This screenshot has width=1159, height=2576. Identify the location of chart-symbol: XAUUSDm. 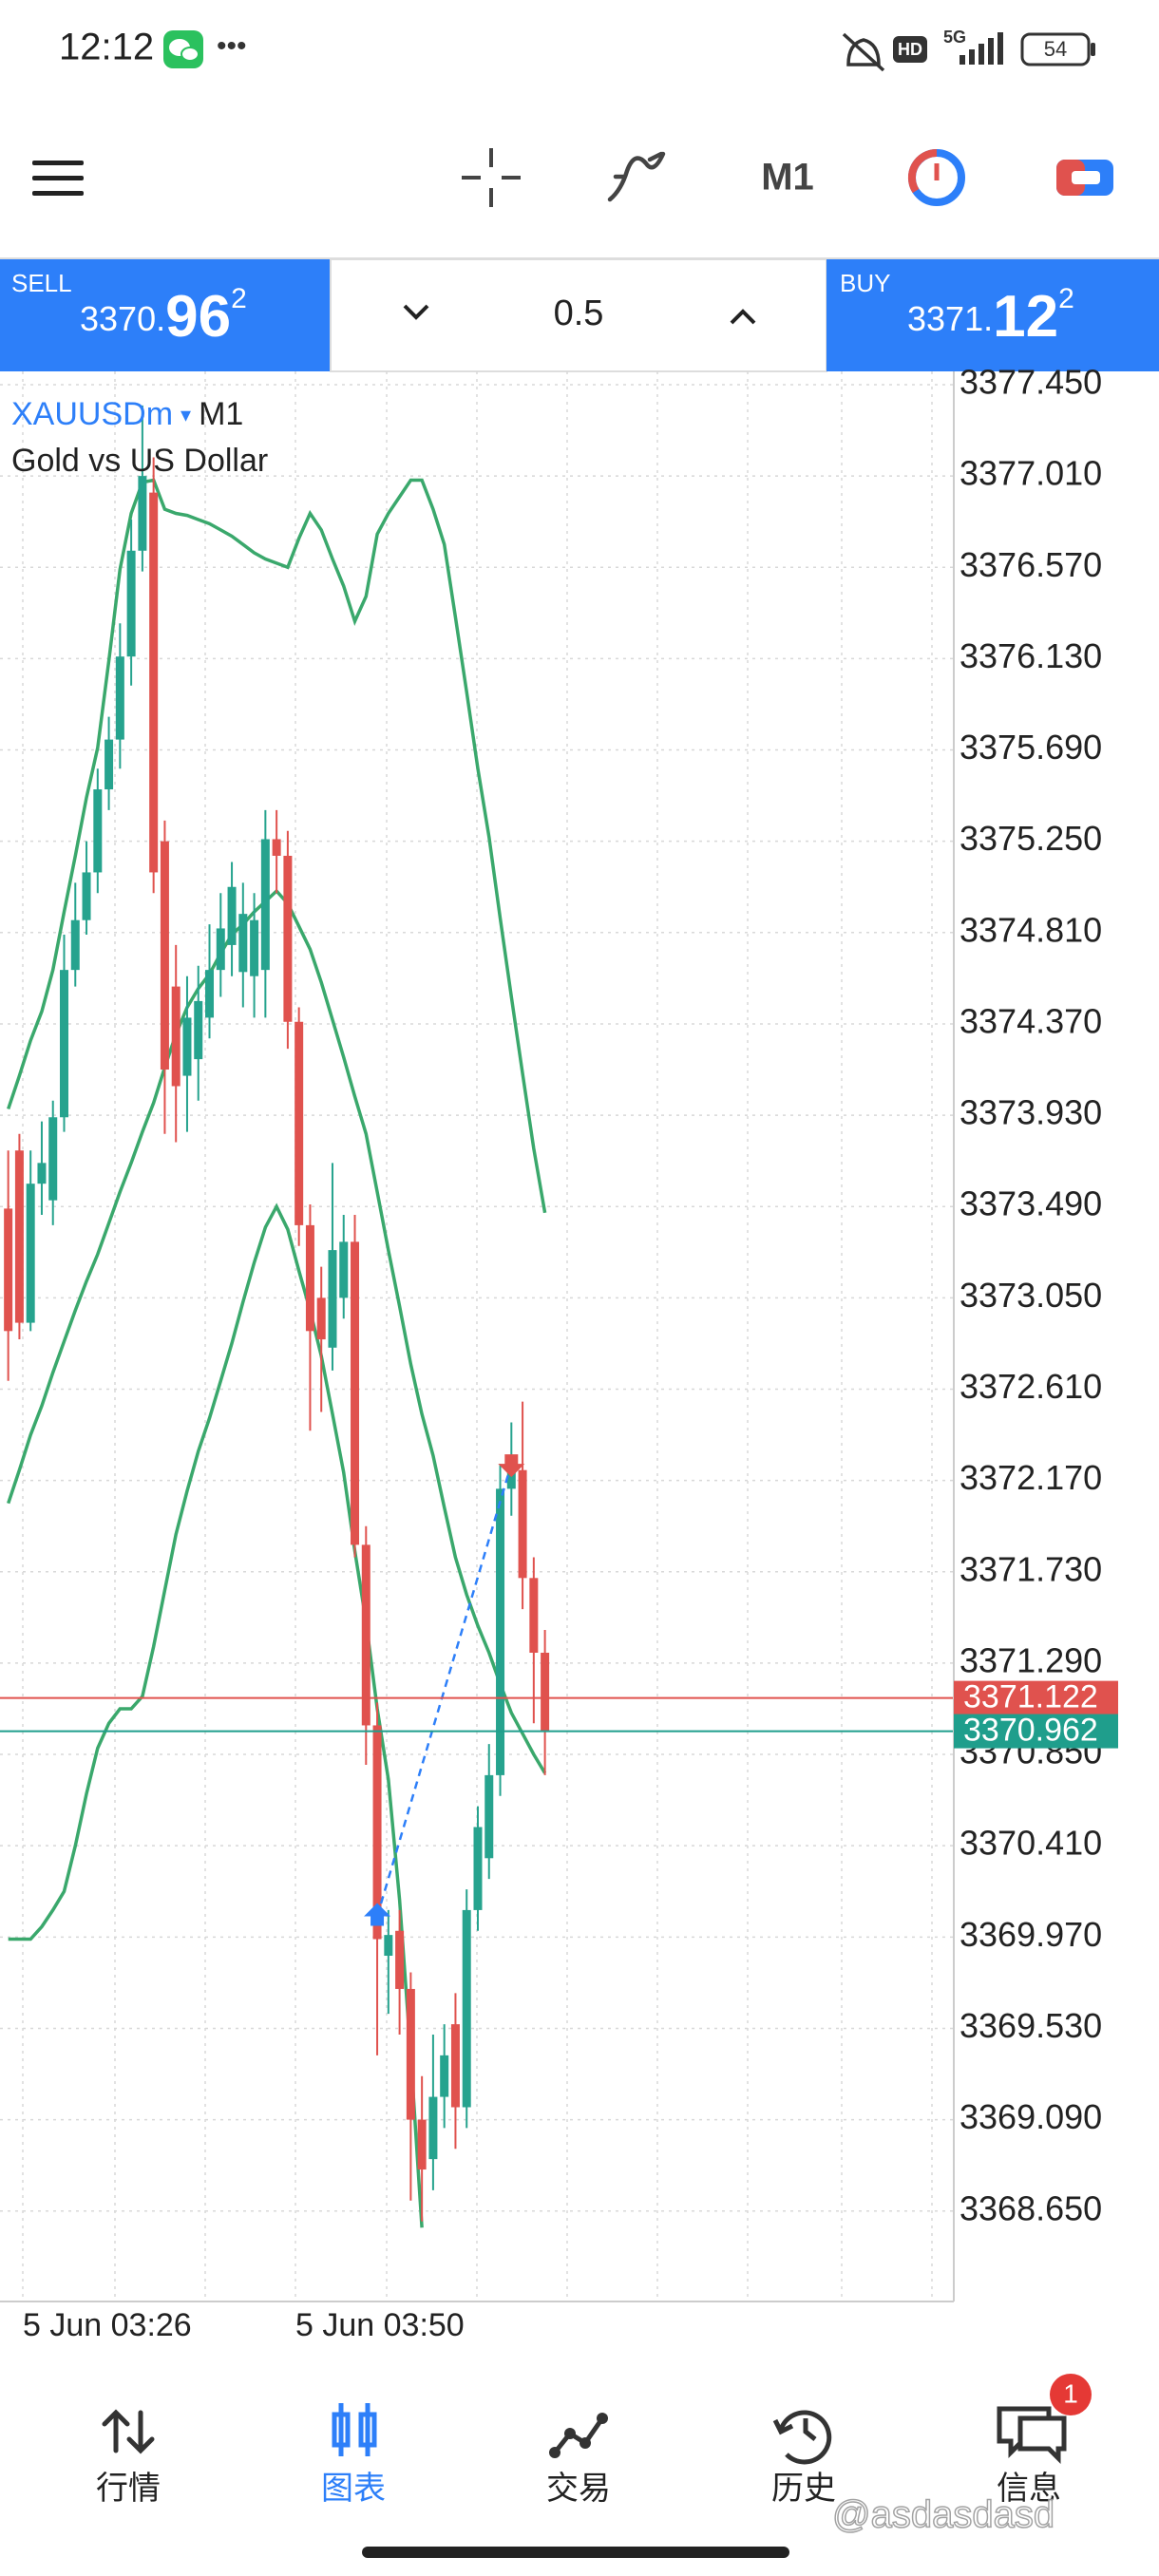
(92, 414).